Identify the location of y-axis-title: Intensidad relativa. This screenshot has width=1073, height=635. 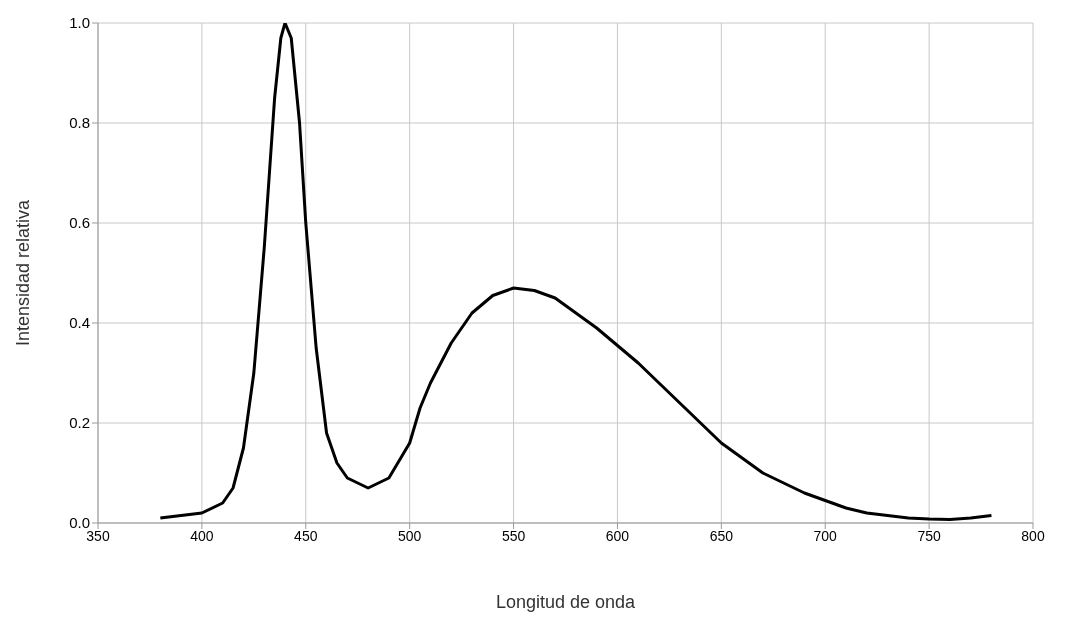
(23, 272).